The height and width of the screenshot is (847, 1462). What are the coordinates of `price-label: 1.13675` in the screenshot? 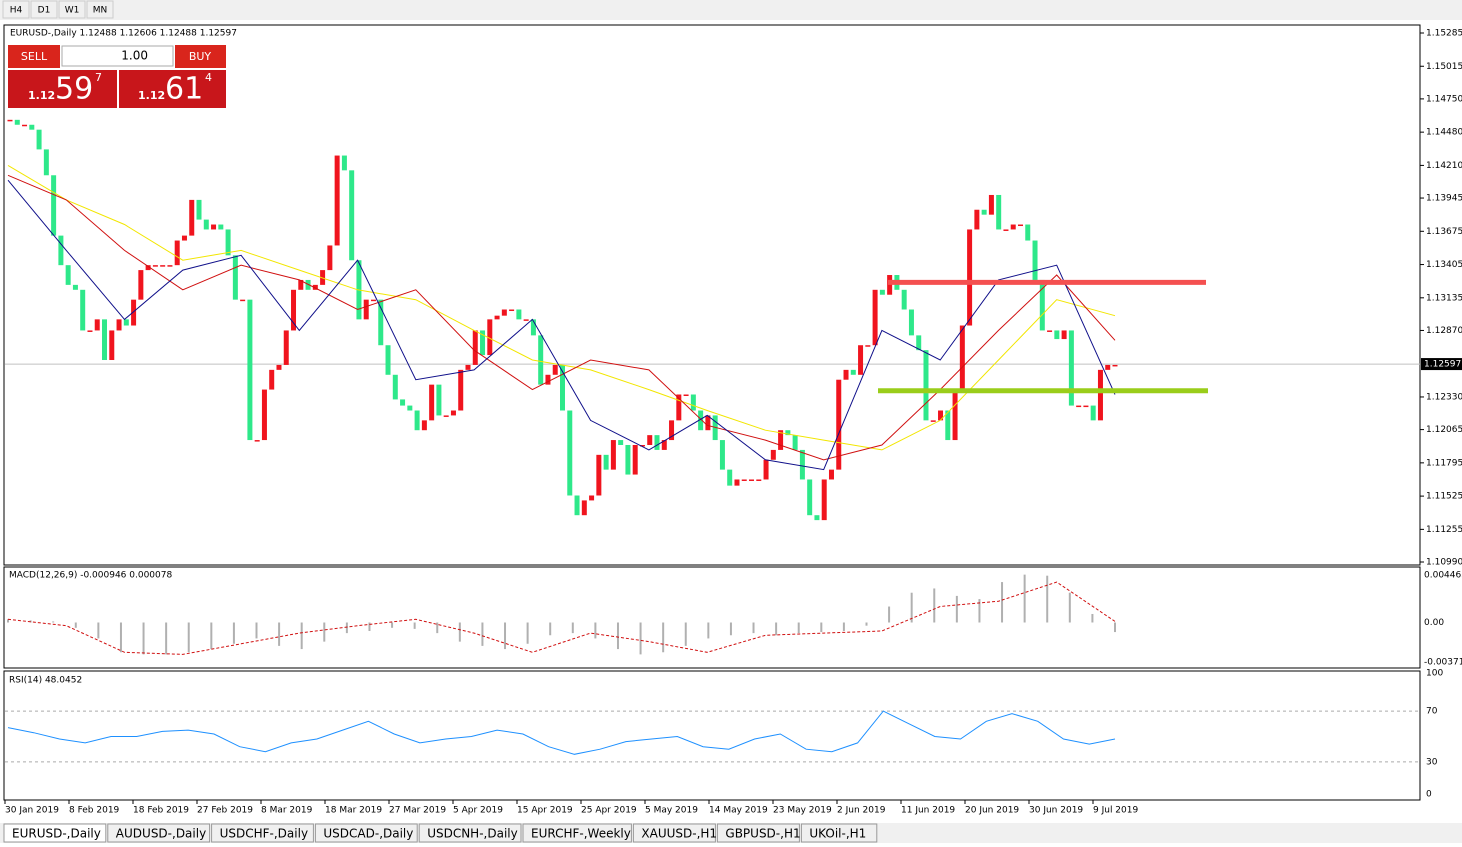 It's located at (1444, 232).